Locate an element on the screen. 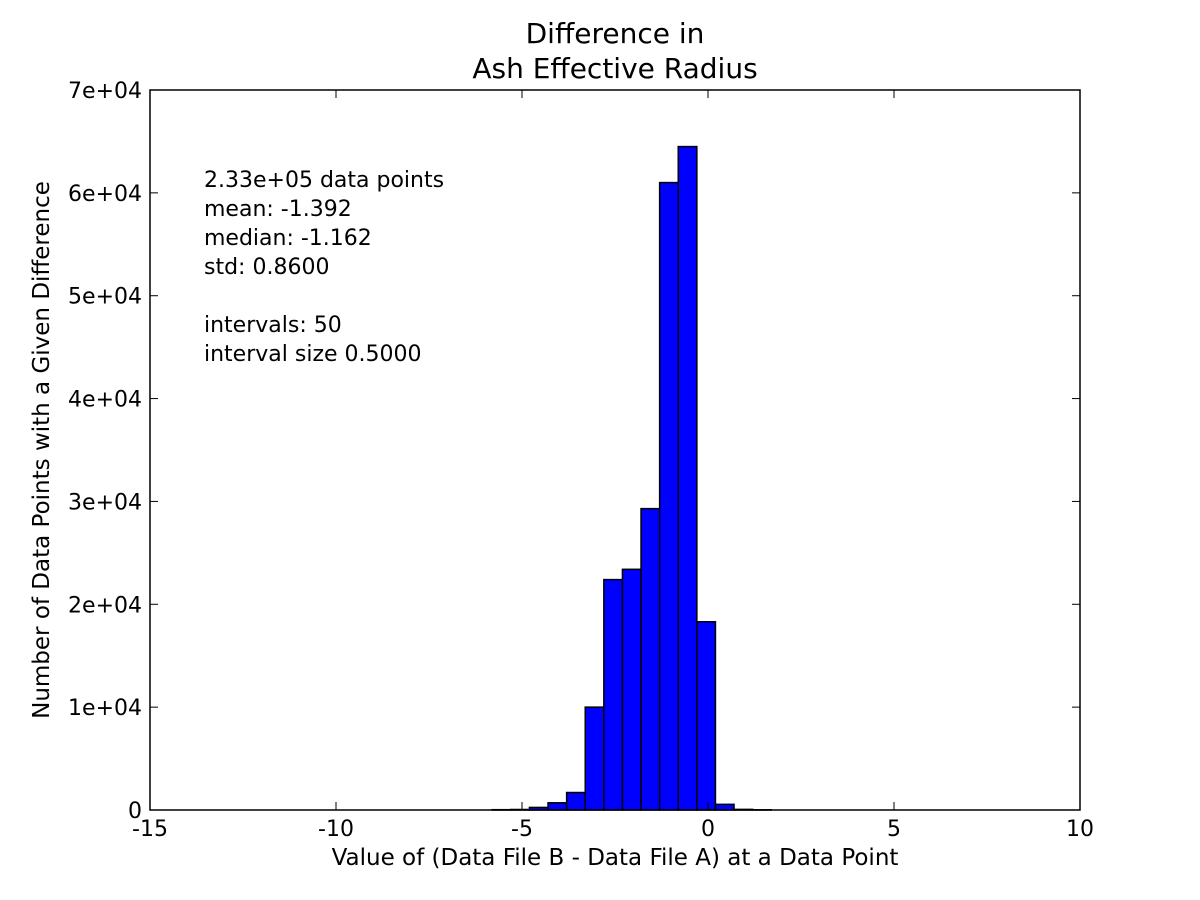 The height and width of the screenshot is (900, 1200). x-tick-label: -5 is located at coordinates (522, 829).